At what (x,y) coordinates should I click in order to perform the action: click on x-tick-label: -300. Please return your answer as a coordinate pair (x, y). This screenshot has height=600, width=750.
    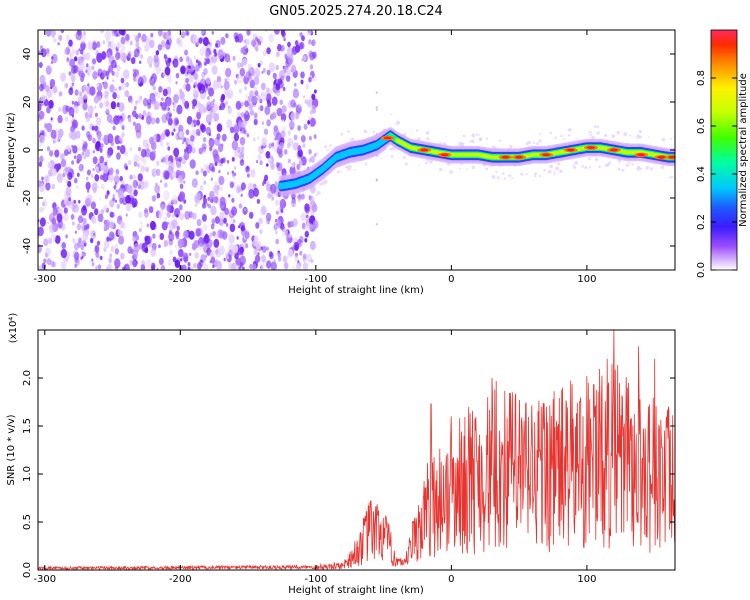
    Looking at the image, I should click on (44, 279).